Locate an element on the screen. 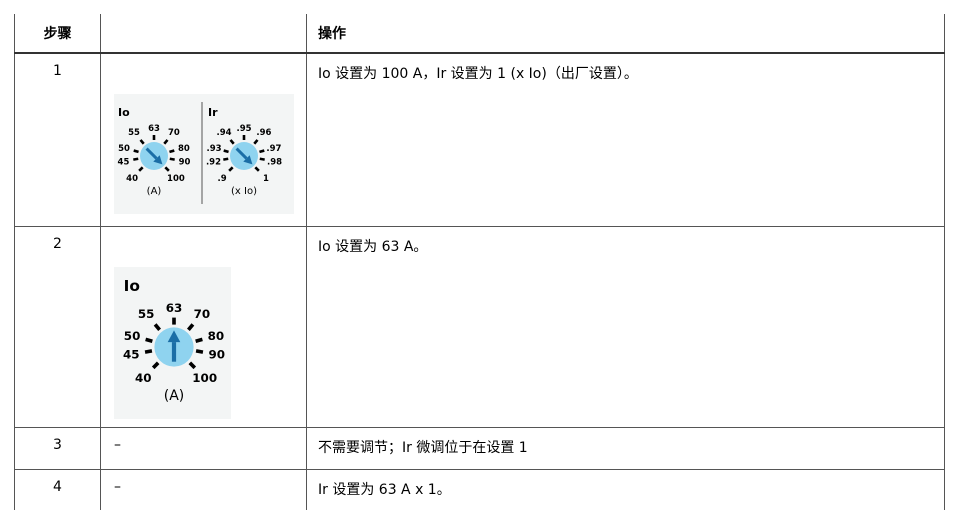 The width and height of the screenshot is (957, 522). header-cell: 操作 is located at coordinates (625, 34).